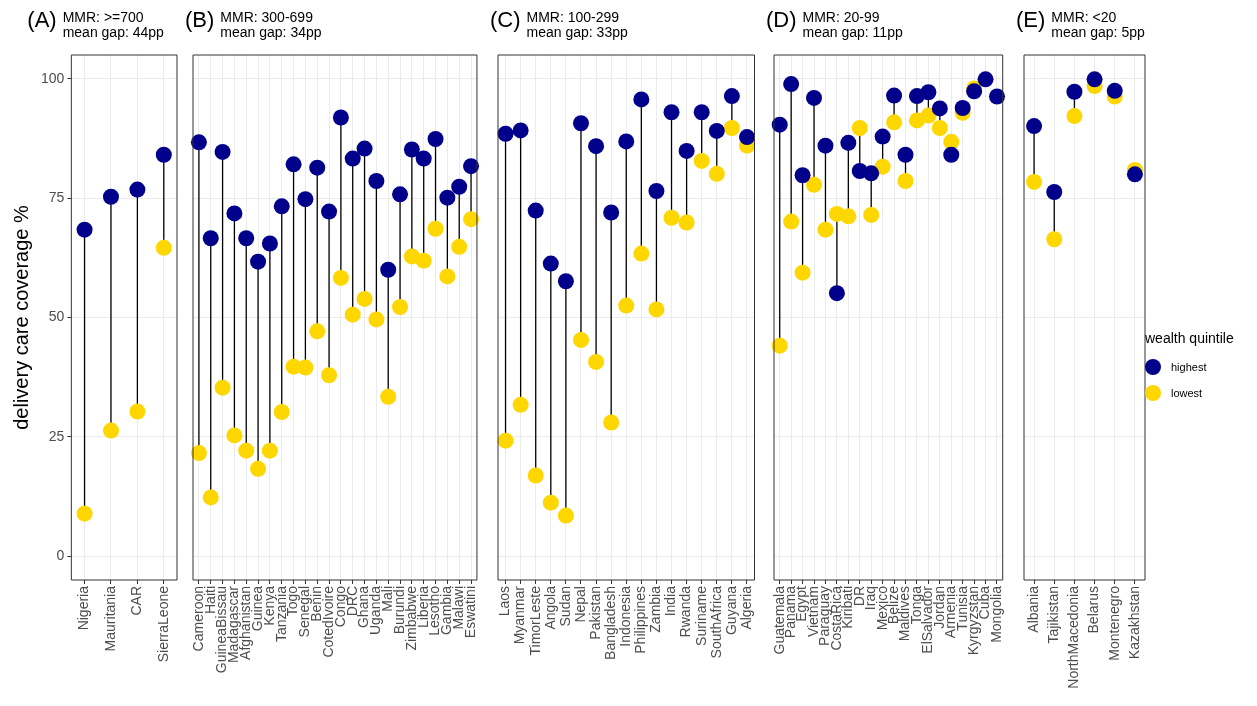 This screenshot has width=1257, height=706. What do you see at coordinates (1098, 24) in the screenshot?
I see `chart-subtitle: MMR: <20 mean gap: 5pp` at bounding box center [1098, 24].